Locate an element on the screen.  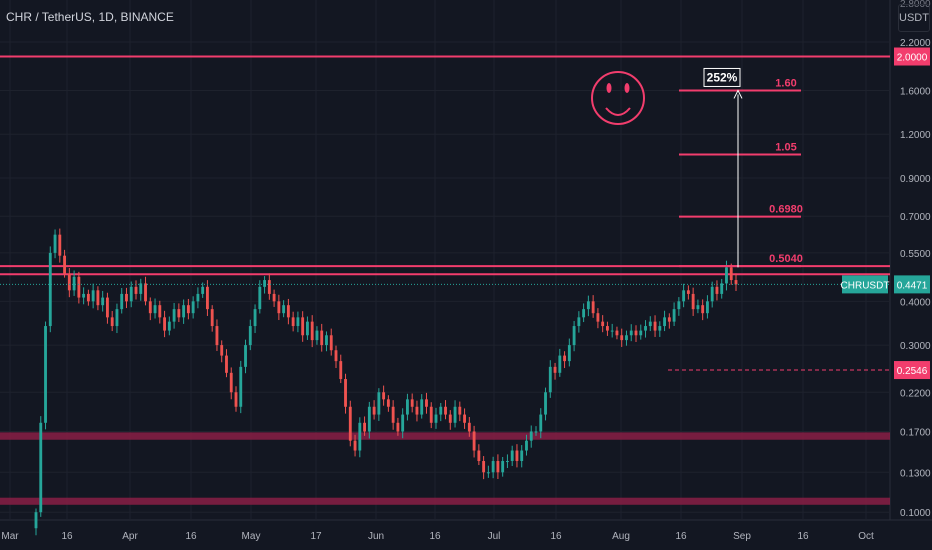
last-price-label: 0.4471 is located at coordinates (912, 285).